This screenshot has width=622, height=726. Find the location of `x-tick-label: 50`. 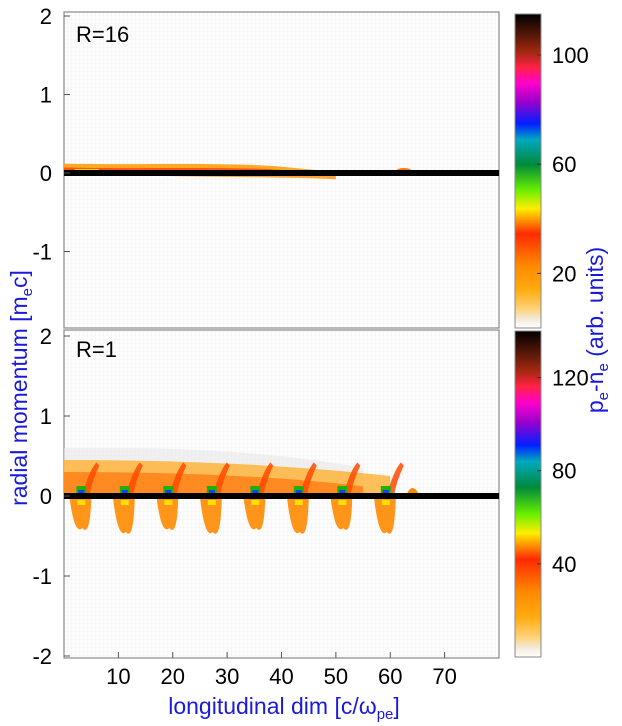

x-tick-label: 50 is located at coordinates (336, 676).